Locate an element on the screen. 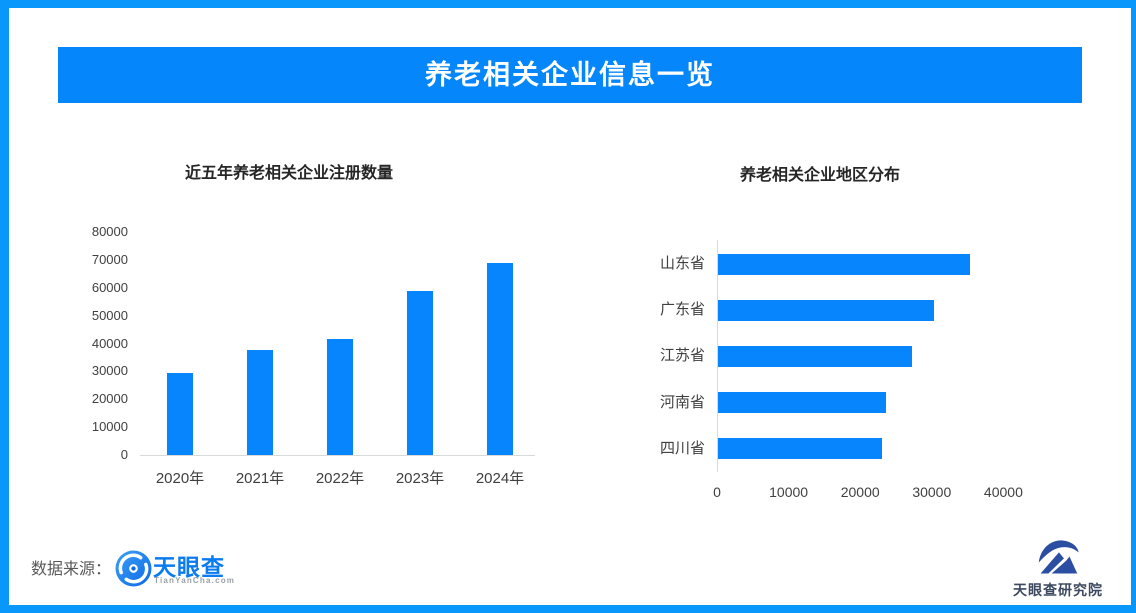  tianyancha-logo: 天眼查 TianYanCha.com is located at coordinates (210, 572).